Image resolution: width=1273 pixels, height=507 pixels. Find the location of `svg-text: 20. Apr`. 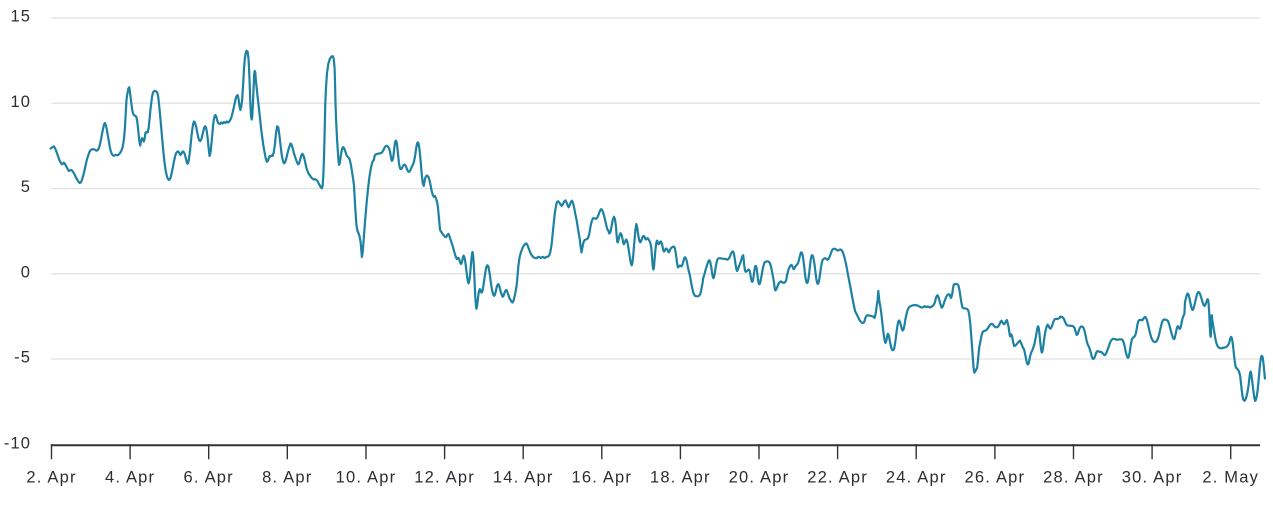

svg-text: 20. Apr is located at coordinates (759, 477).